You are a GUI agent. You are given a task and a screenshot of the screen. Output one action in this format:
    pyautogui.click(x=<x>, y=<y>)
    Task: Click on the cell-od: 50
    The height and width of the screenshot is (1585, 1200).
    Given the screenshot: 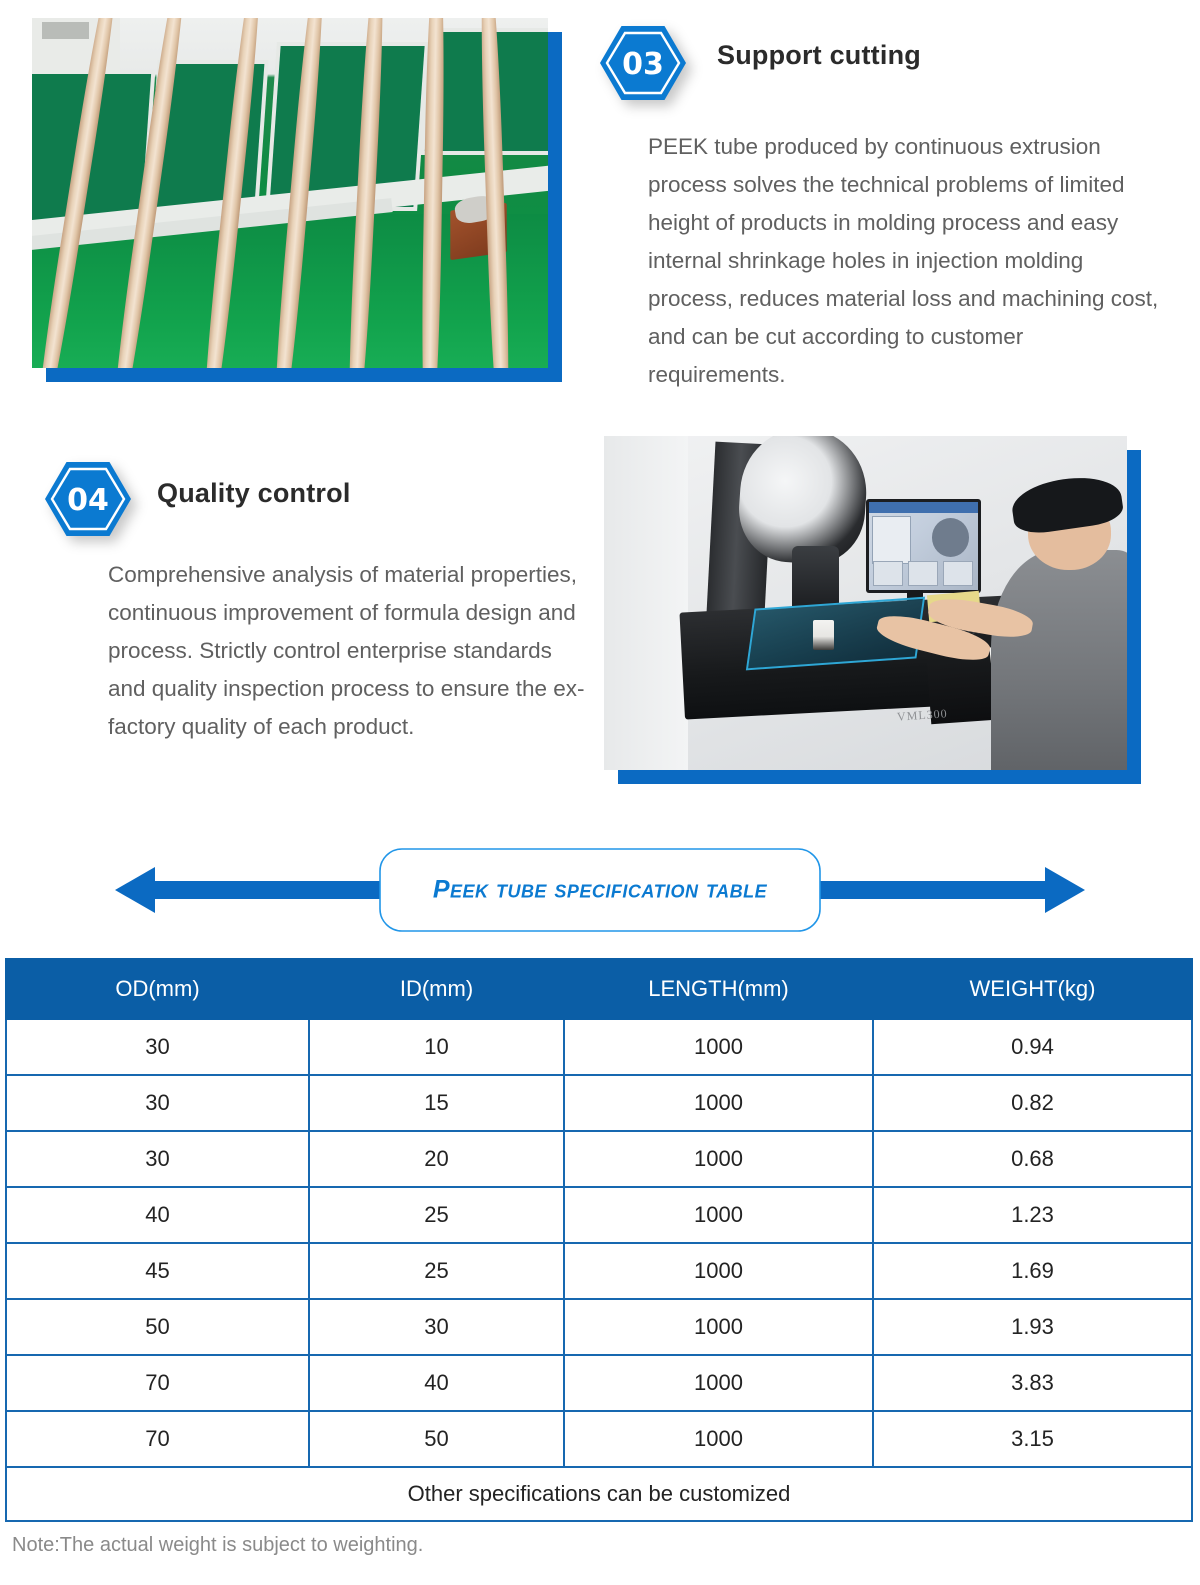 What is the action you would take?
    pyautogui.click(x=157, y=1327)
    